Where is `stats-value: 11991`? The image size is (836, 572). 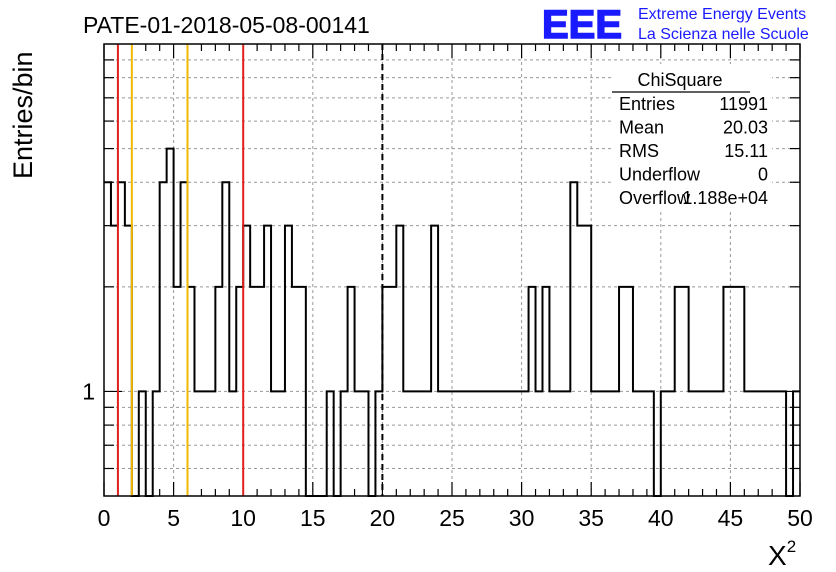 stats-value: 11991 is located at coordinates (743, 104).